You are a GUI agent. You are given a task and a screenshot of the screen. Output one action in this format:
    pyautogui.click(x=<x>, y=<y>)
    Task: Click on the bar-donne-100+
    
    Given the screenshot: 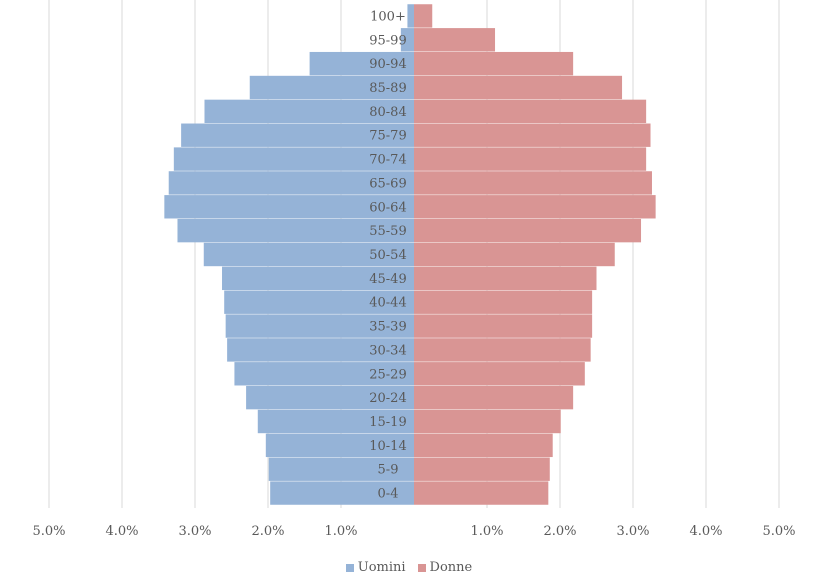 What is the action you would take?
    pyautogui.click(x=423, y=16)
    